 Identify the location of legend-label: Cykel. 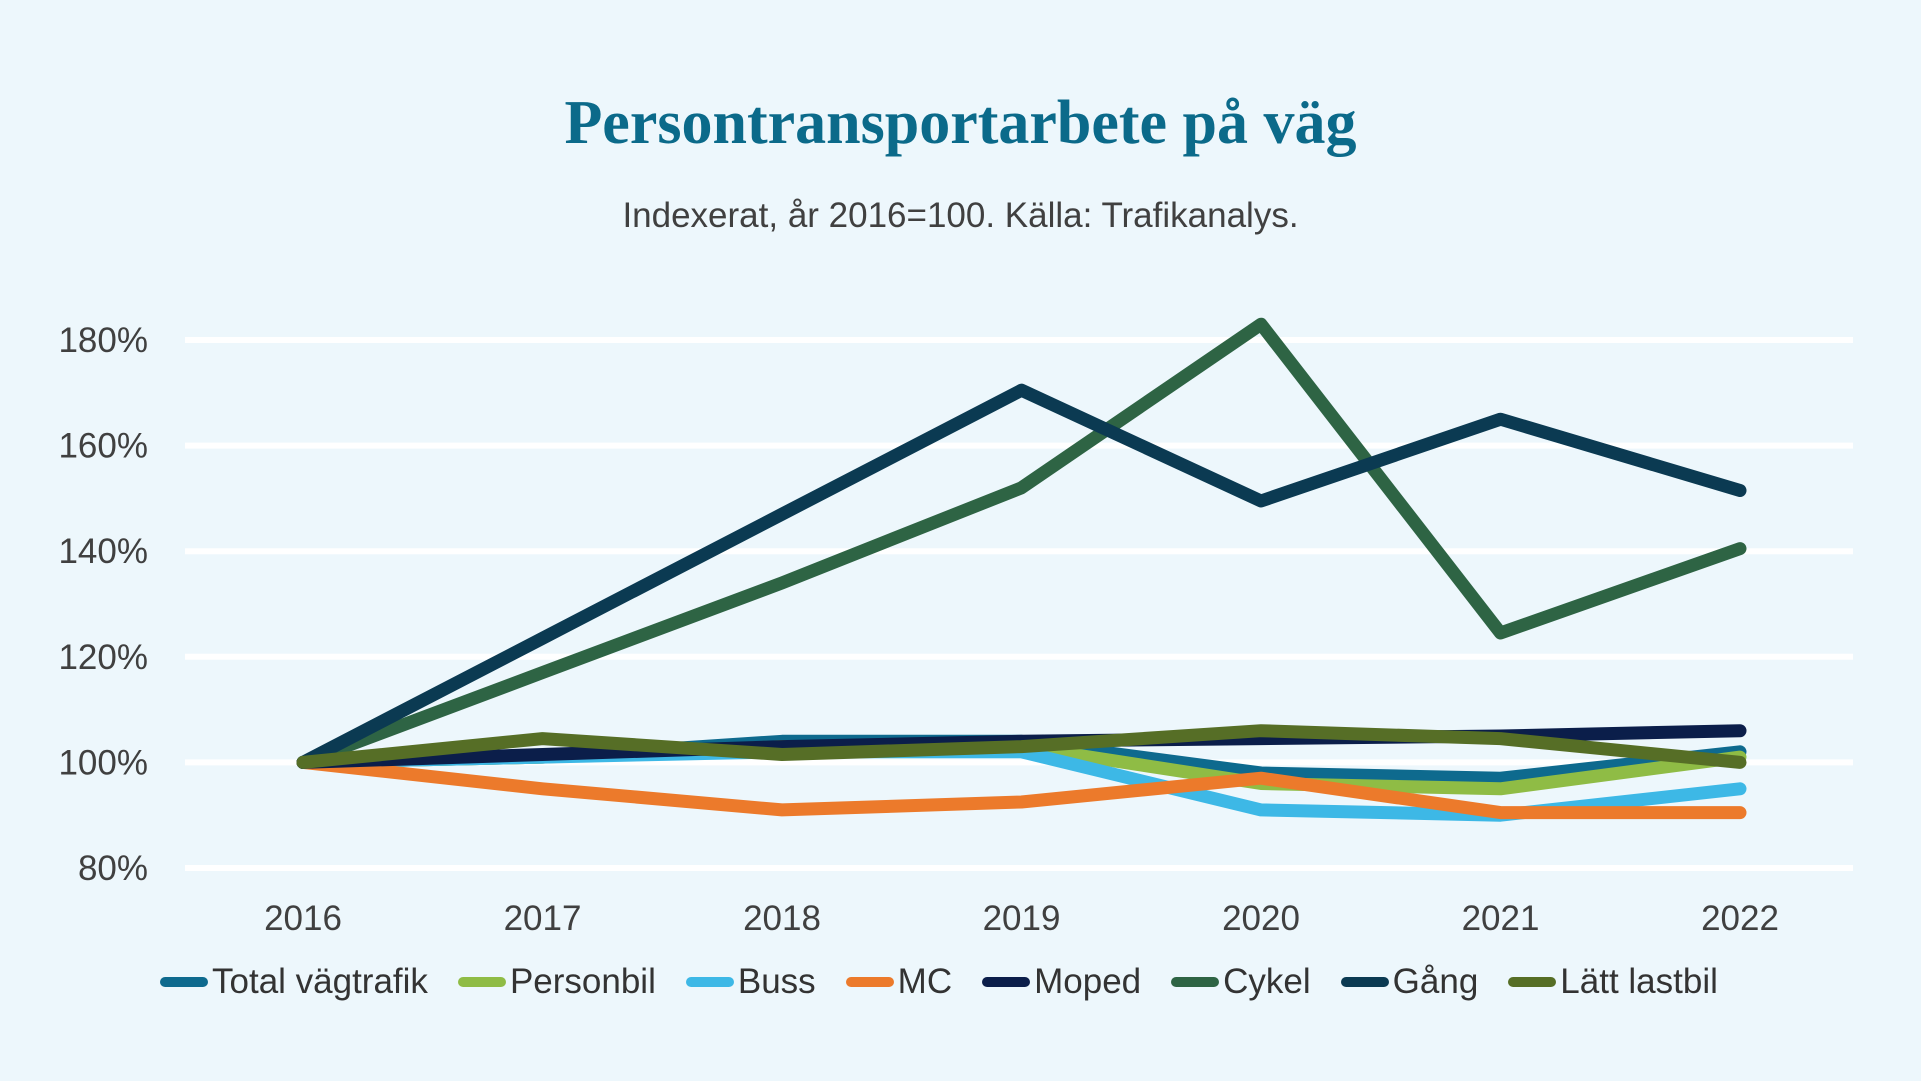
(1267, 981).